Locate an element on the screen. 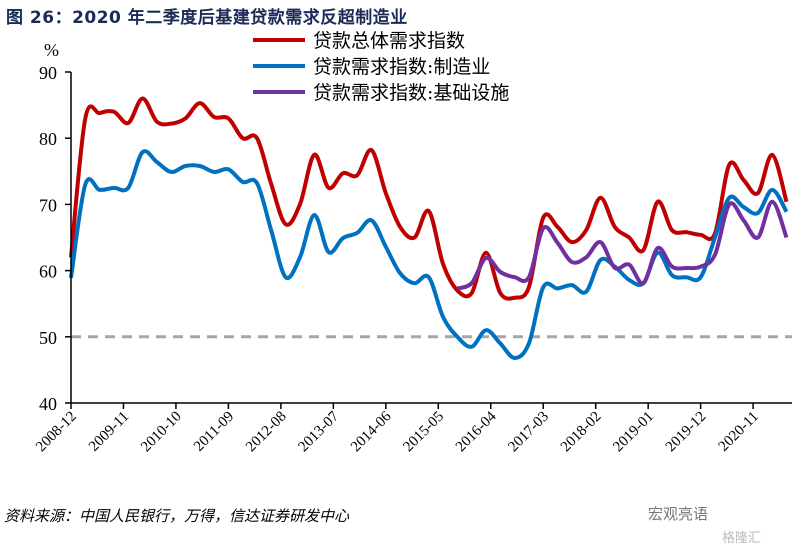  x-tick-label: 2020-11 is located at coordinates (739, 432).